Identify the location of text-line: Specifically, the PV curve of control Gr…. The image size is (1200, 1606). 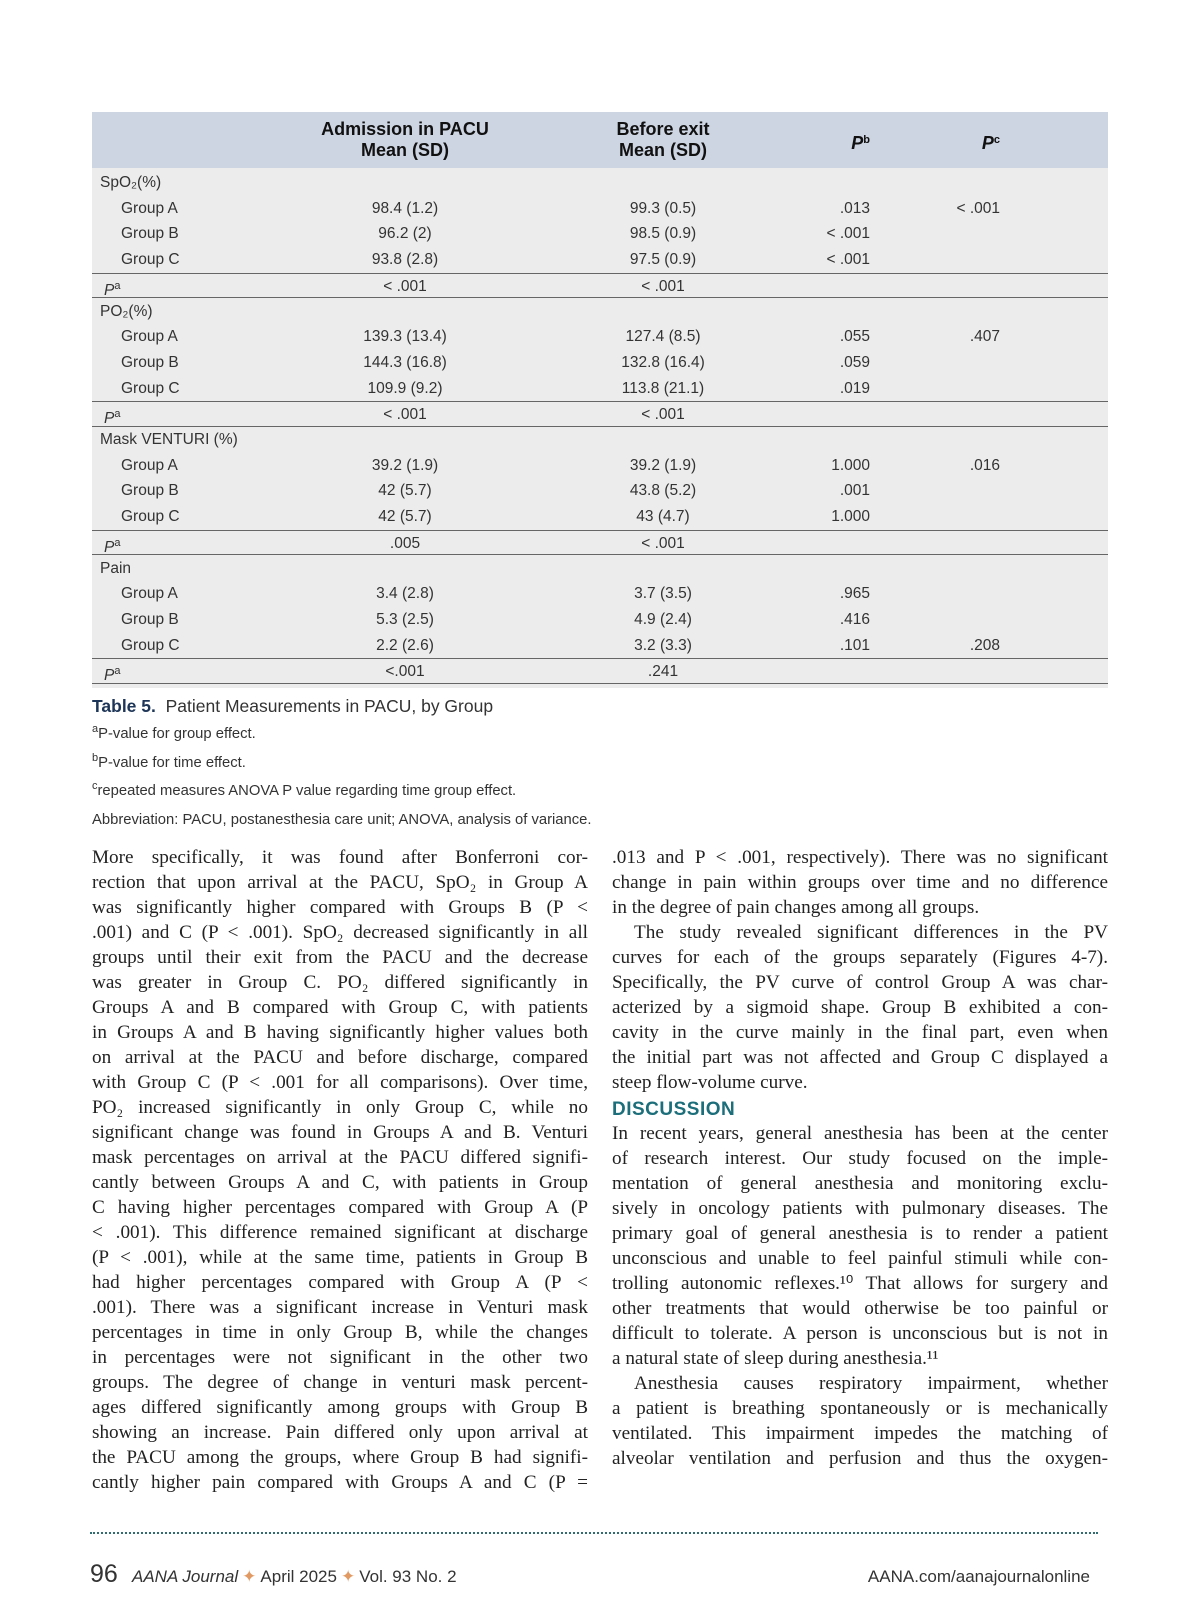
(860, 983).